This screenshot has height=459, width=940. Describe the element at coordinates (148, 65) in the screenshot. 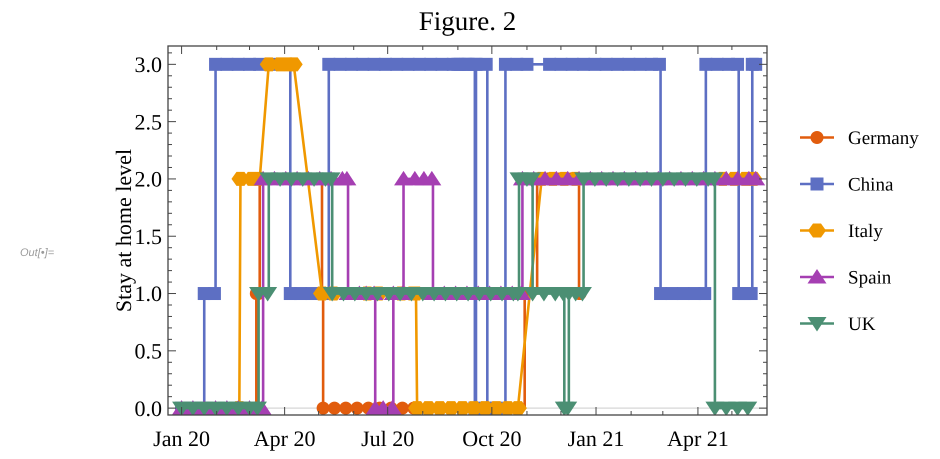

I see `y-tick-label: 3.0` at that location.